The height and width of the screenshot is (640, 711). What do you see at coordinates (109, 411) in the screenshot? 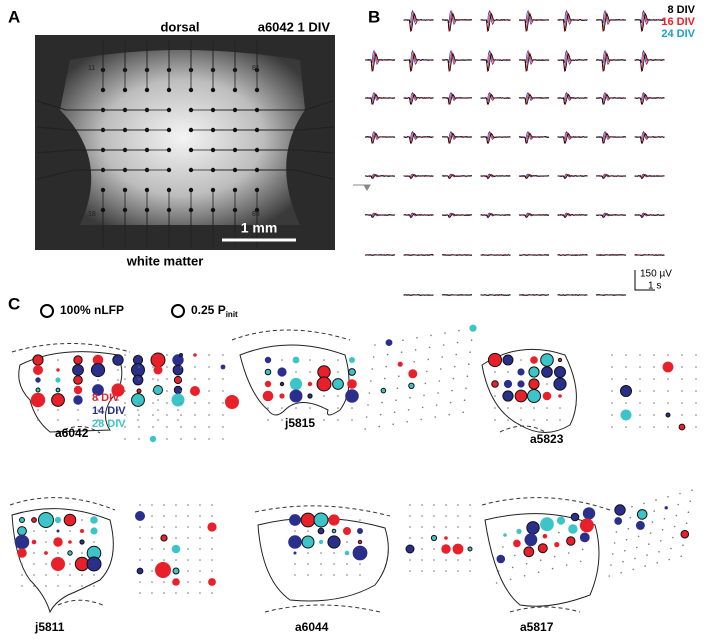
I see `legend-label: 14 DIV` at bounding box center [109, 411].